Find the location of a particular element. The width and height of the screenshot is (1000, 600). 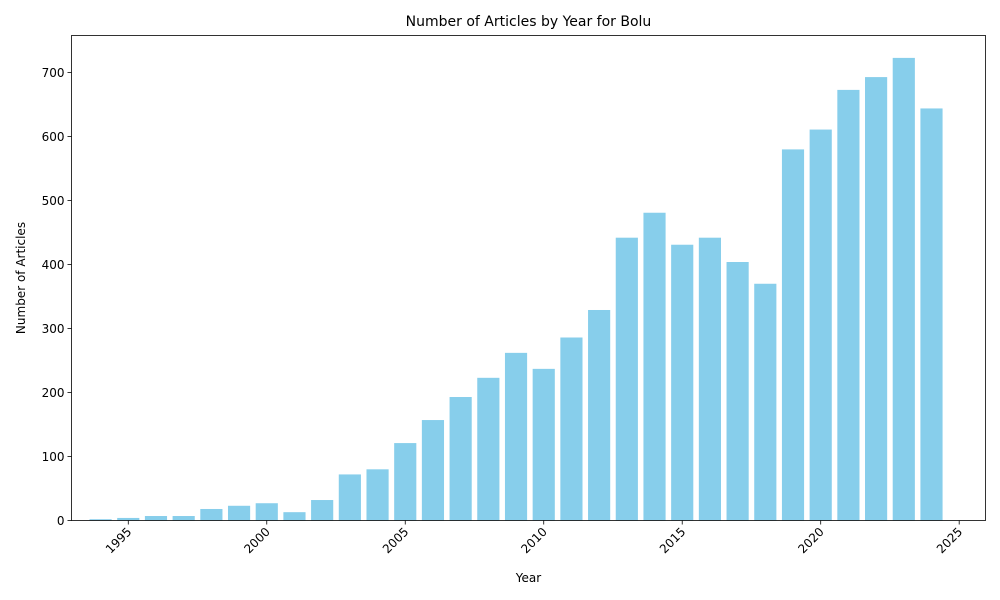

bar-2010 is located at coordinates (543, 444).